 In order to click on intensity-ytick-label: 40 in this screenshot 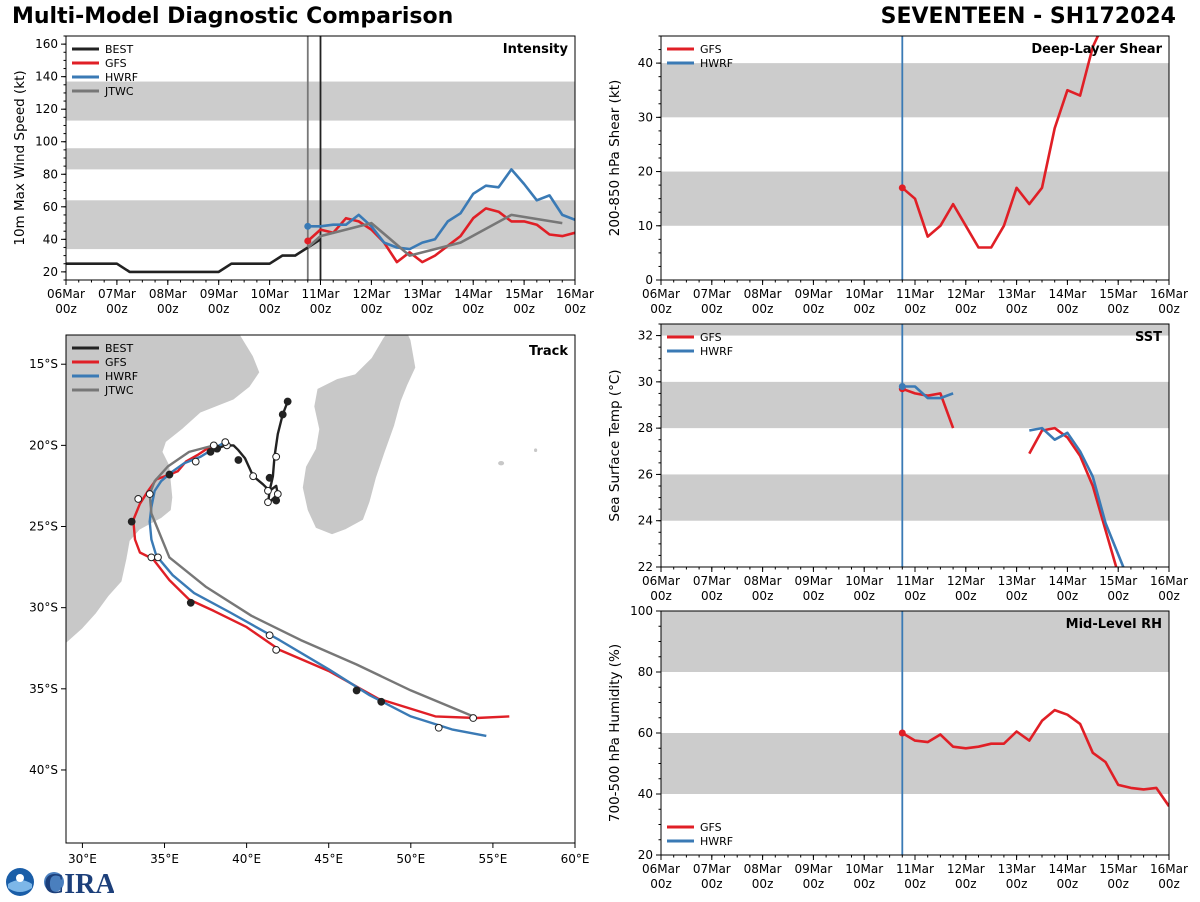, I will do `click(50, 239)`.